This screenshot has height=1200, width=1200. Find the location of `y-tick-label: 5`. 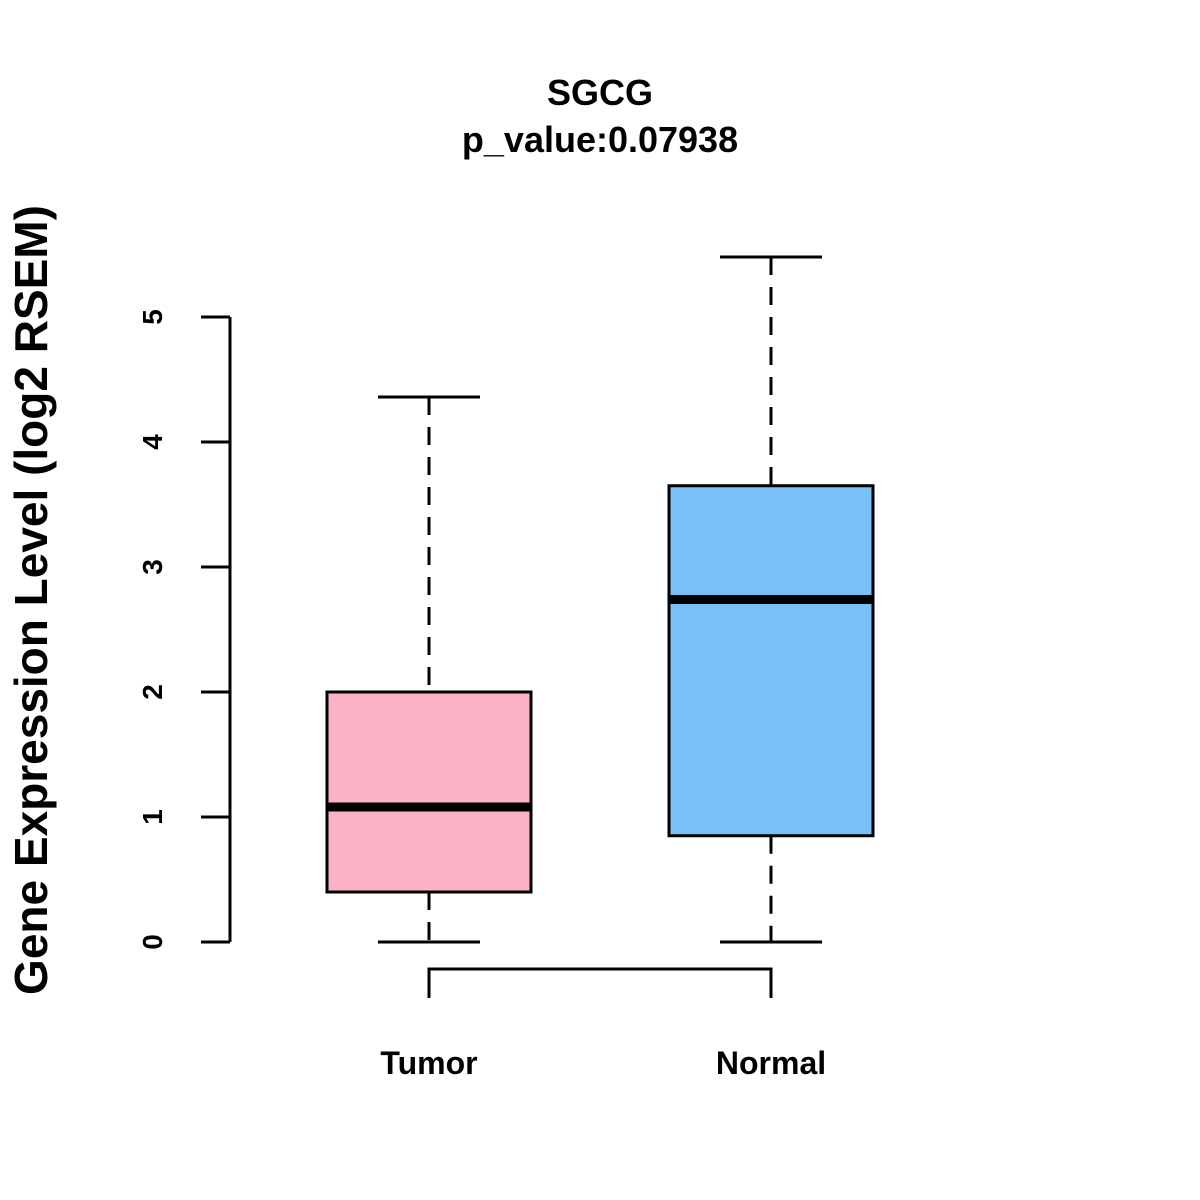

y-tick-label: 5 is located at coordinates (152, 317).